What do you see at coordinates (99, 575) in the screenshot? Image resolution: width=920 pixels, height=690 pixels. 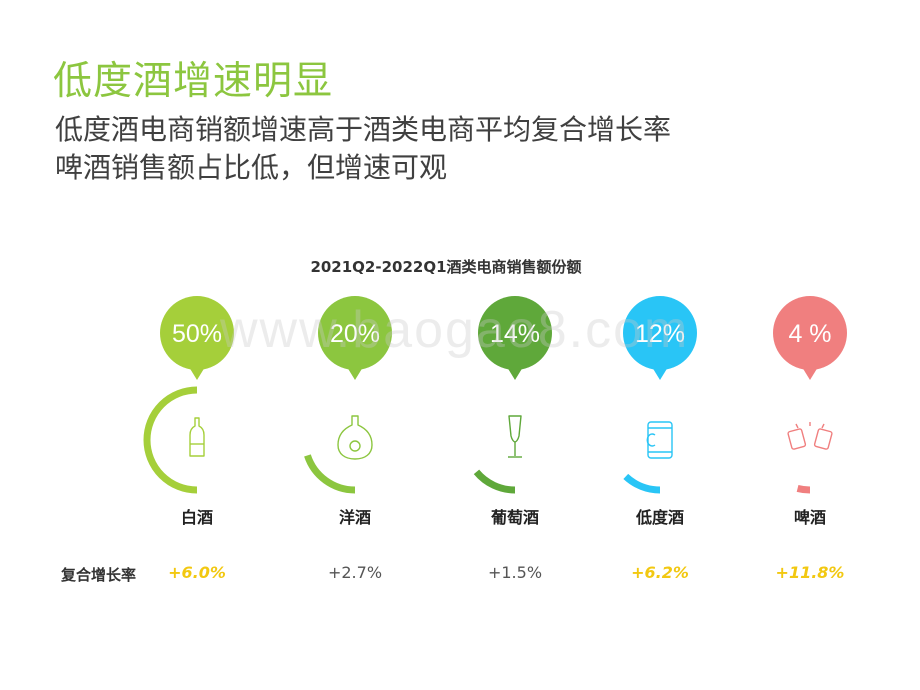 I see `growth-row-label: 复合增长率` at bounding box center [99, 575].